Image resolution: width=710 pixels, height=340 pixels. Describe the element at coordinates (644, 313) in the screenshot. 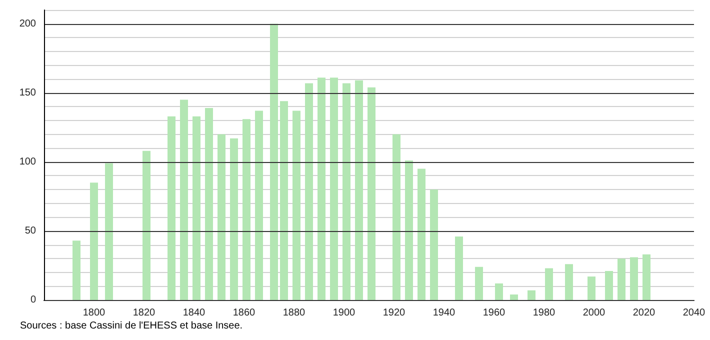

I see `x-tick-label: 2020` at that location.